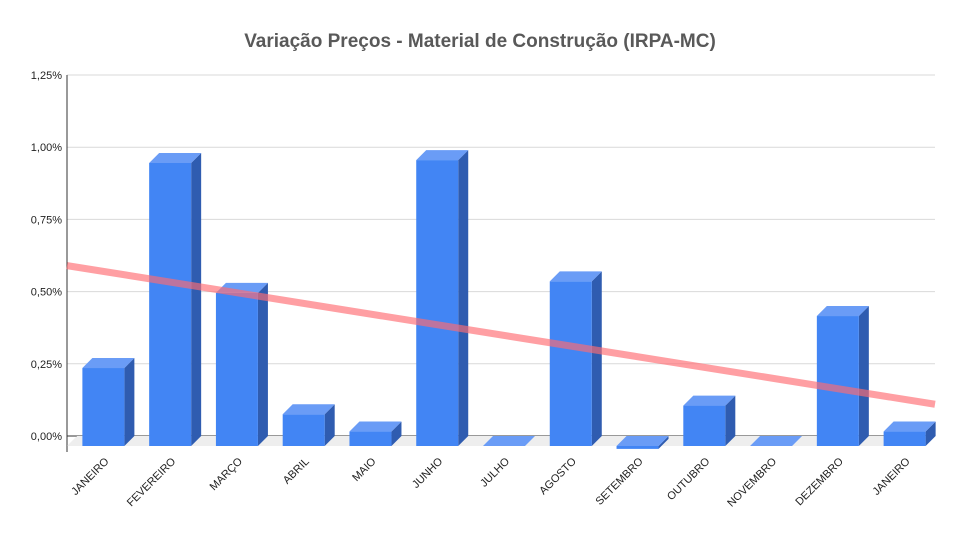  I want to click on x-tick-label: FEVEREIRO, so click(152, 482).